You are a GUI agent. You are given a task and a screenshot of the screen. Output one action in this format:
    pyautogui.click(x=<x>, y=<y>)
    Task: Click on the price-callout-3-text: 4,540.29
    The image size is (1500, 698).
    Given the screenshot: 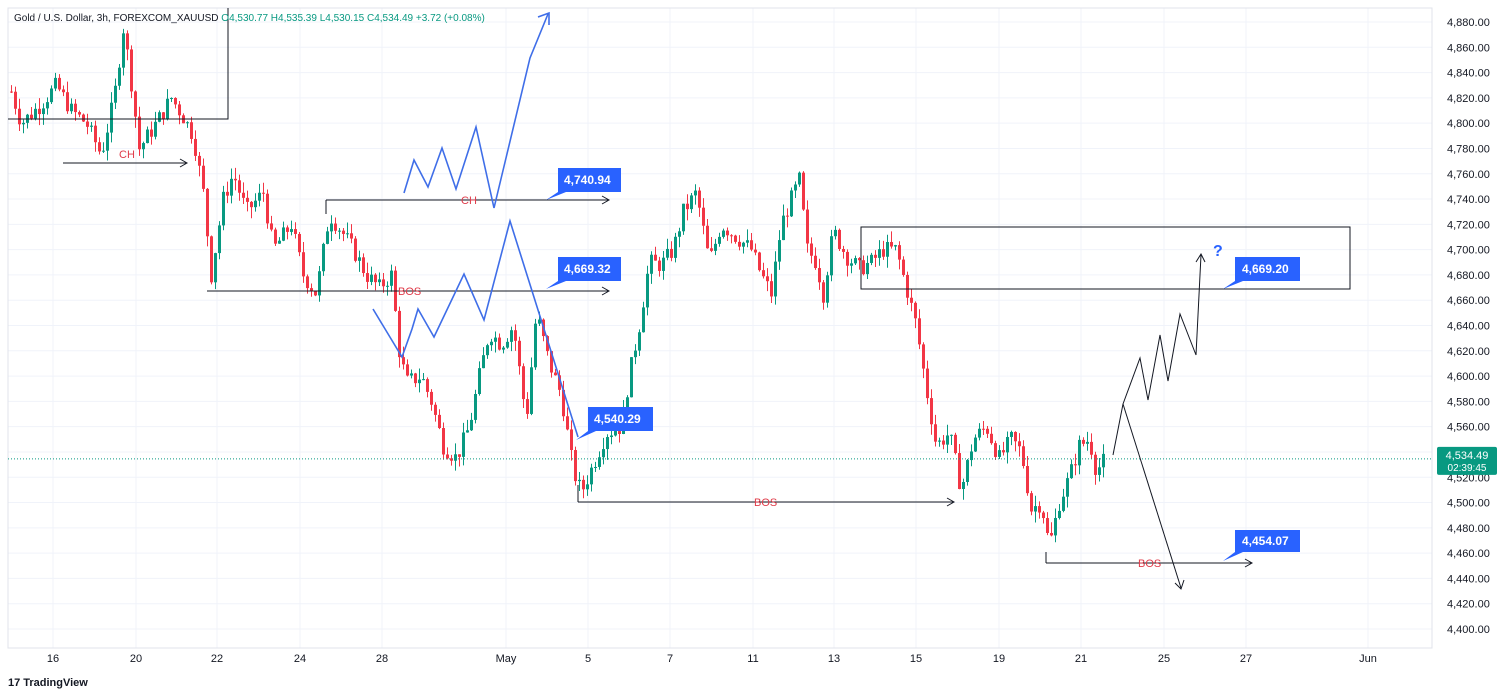 What is the action you would take?
    pyautogui.click(x=617, y=419)
    